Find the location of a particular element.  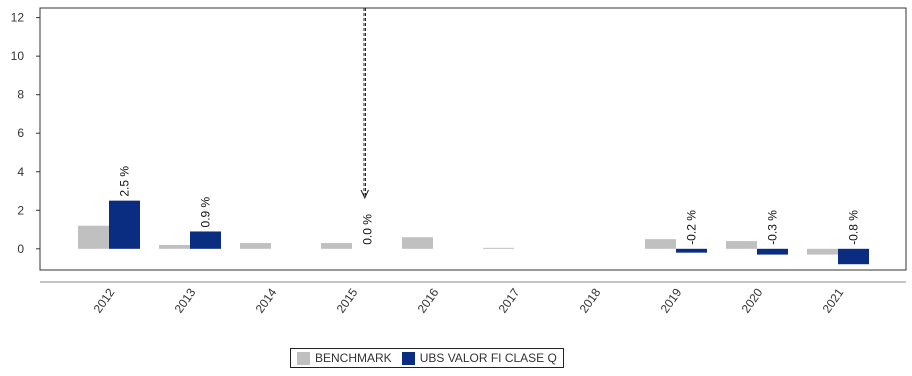

x-tick-label-2018: 2018 is located at coordinates (590, 300).